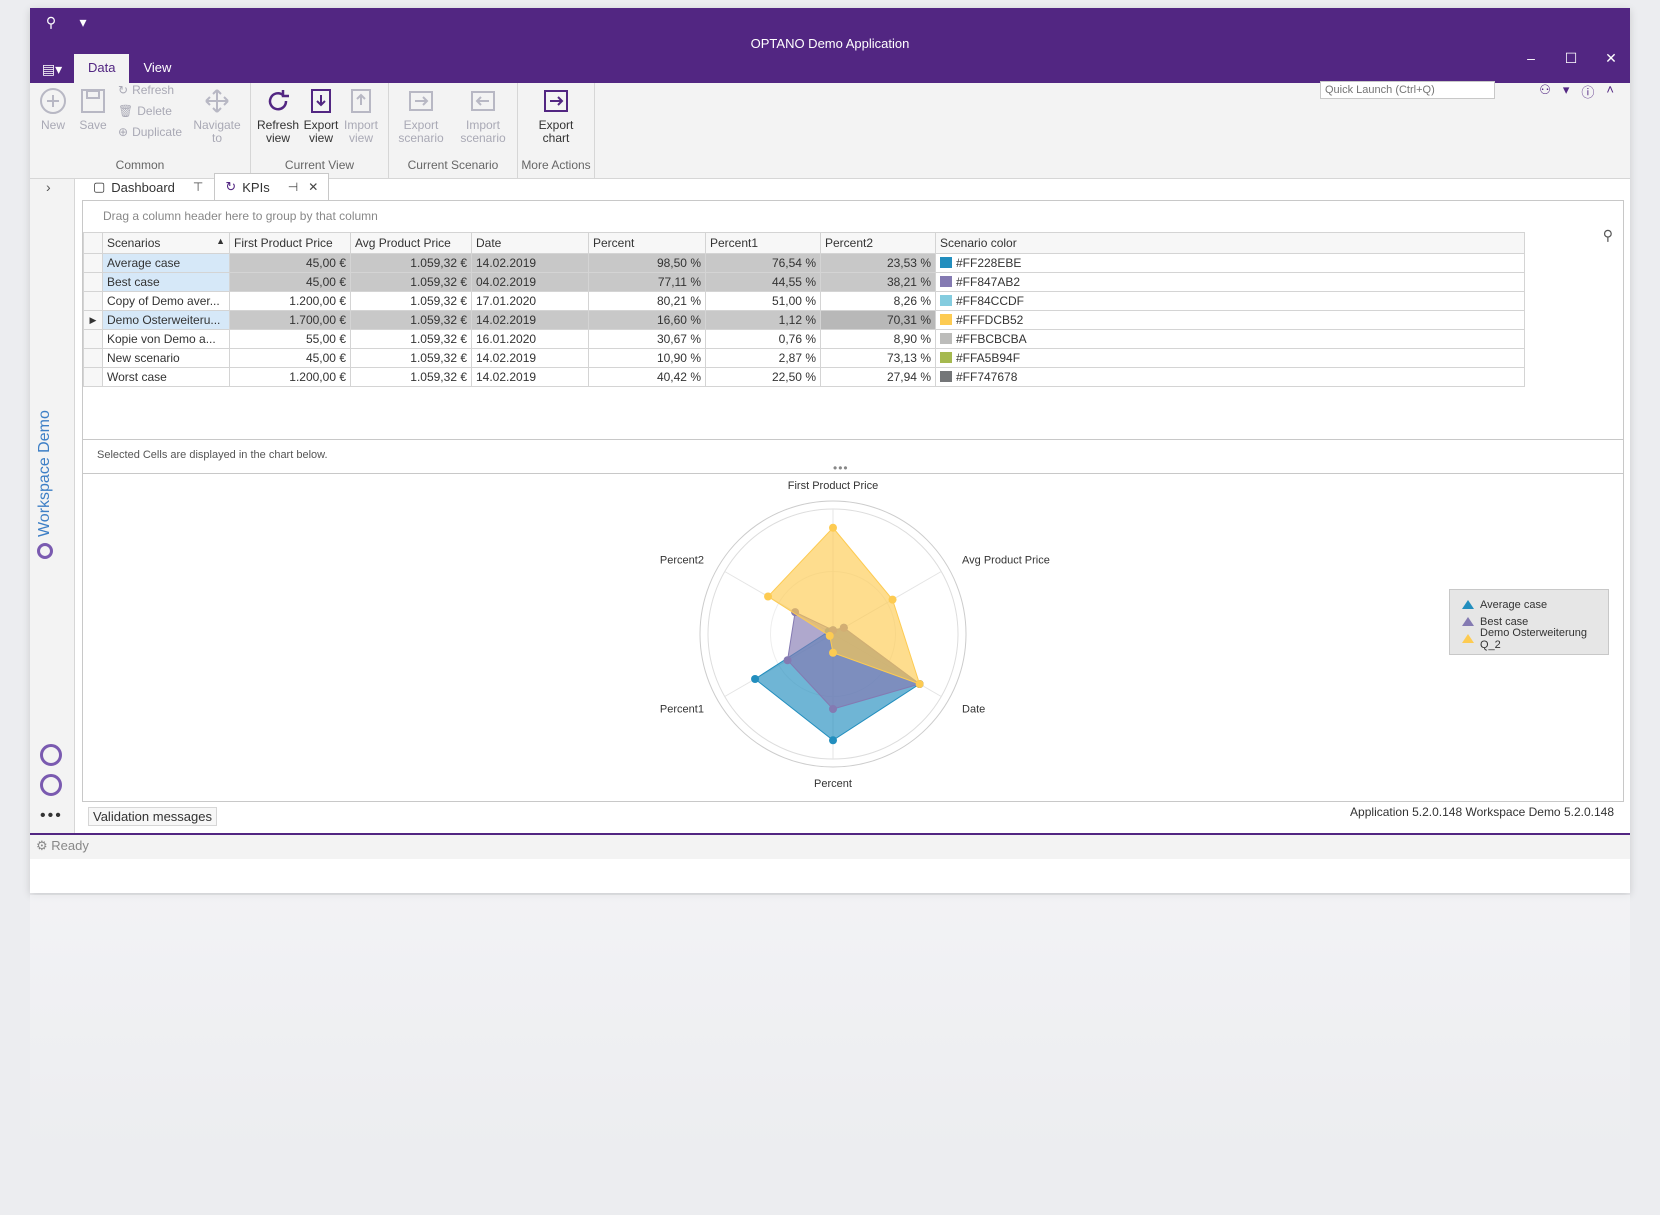 The width and height of the screenshot is (1660, 1215). Describe the element at coordinates (878, 358) in the screenshot. I see `cell-percent2: 73,13 %` at that location.